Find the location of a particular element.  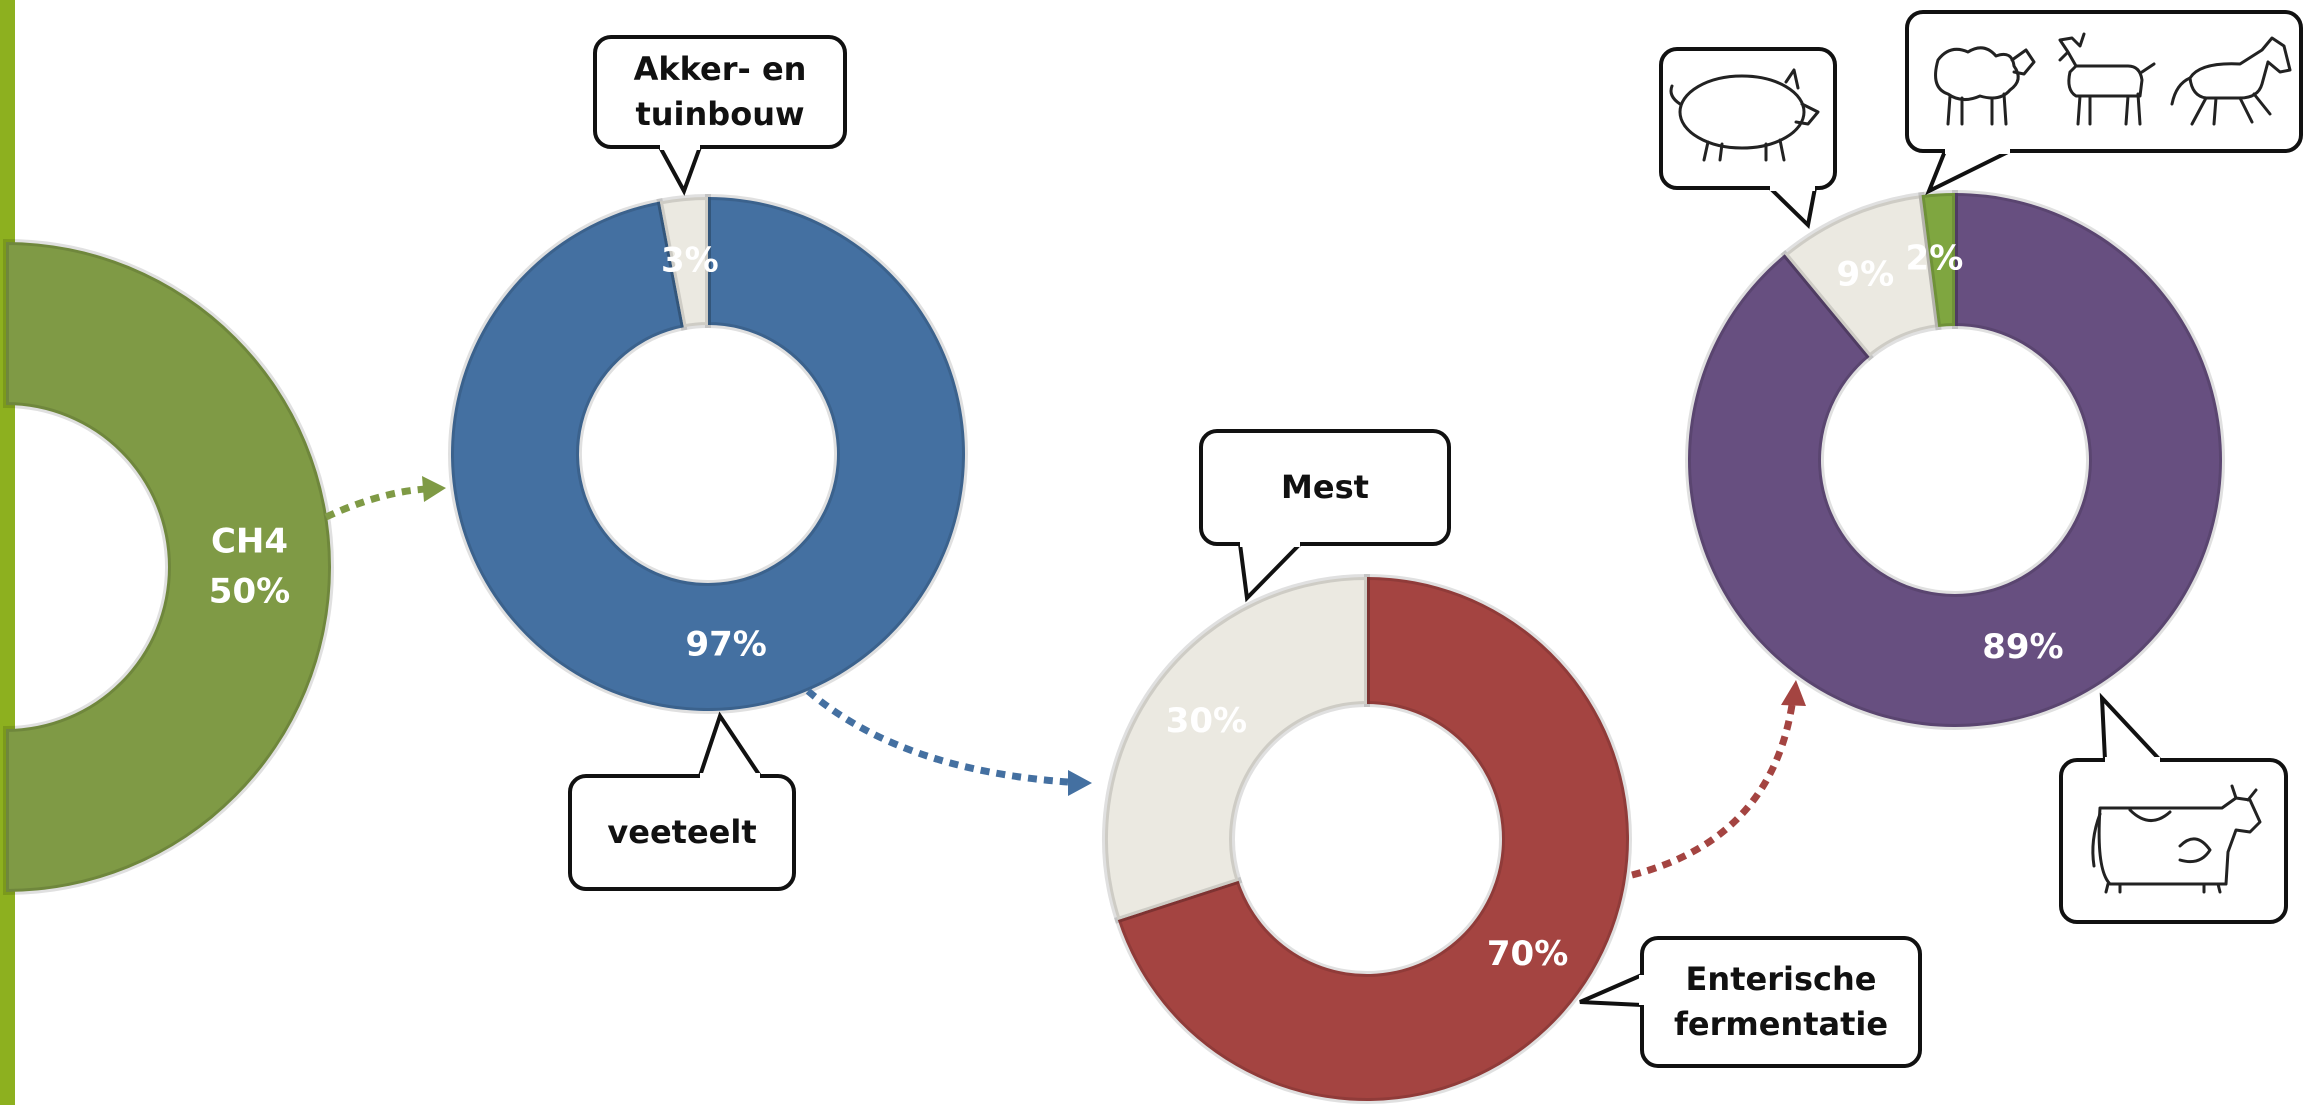

callout-text-box: Akker- en tuinbouw is located at coordinates (720, 91).